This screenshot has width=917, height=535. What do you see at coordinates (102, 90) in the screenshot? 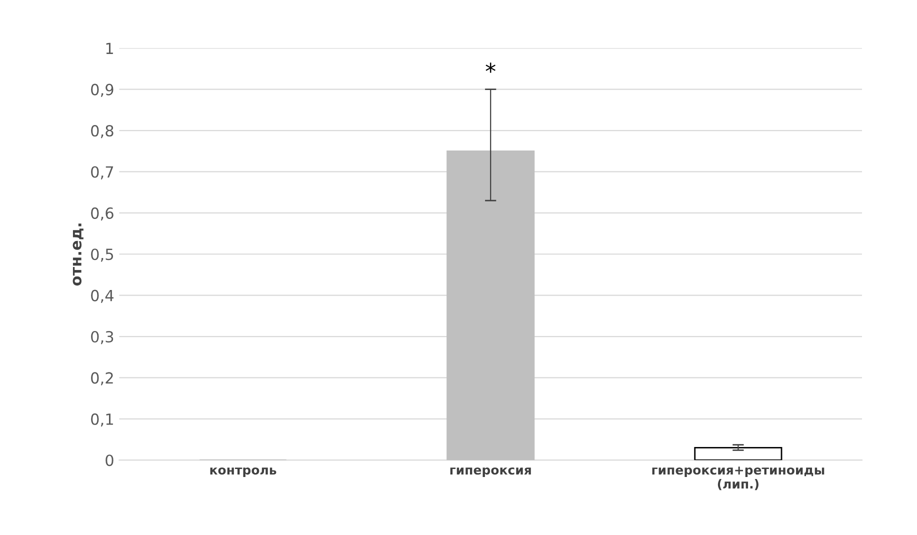
I see `y-tick-label: 0,9` at bounding box center [102, 90].